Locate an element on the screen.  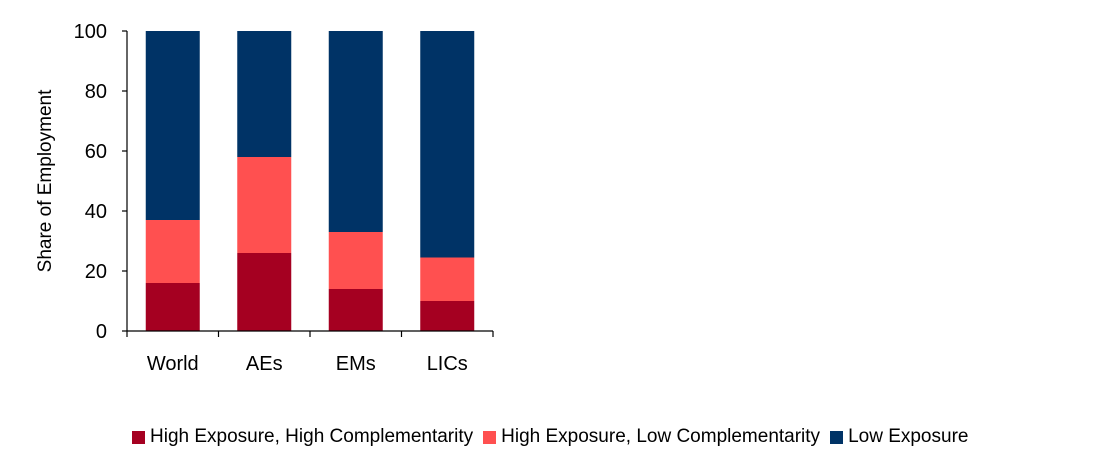
legend-item: High Exposure, High Complementarity is located at coordinates (302, 437).